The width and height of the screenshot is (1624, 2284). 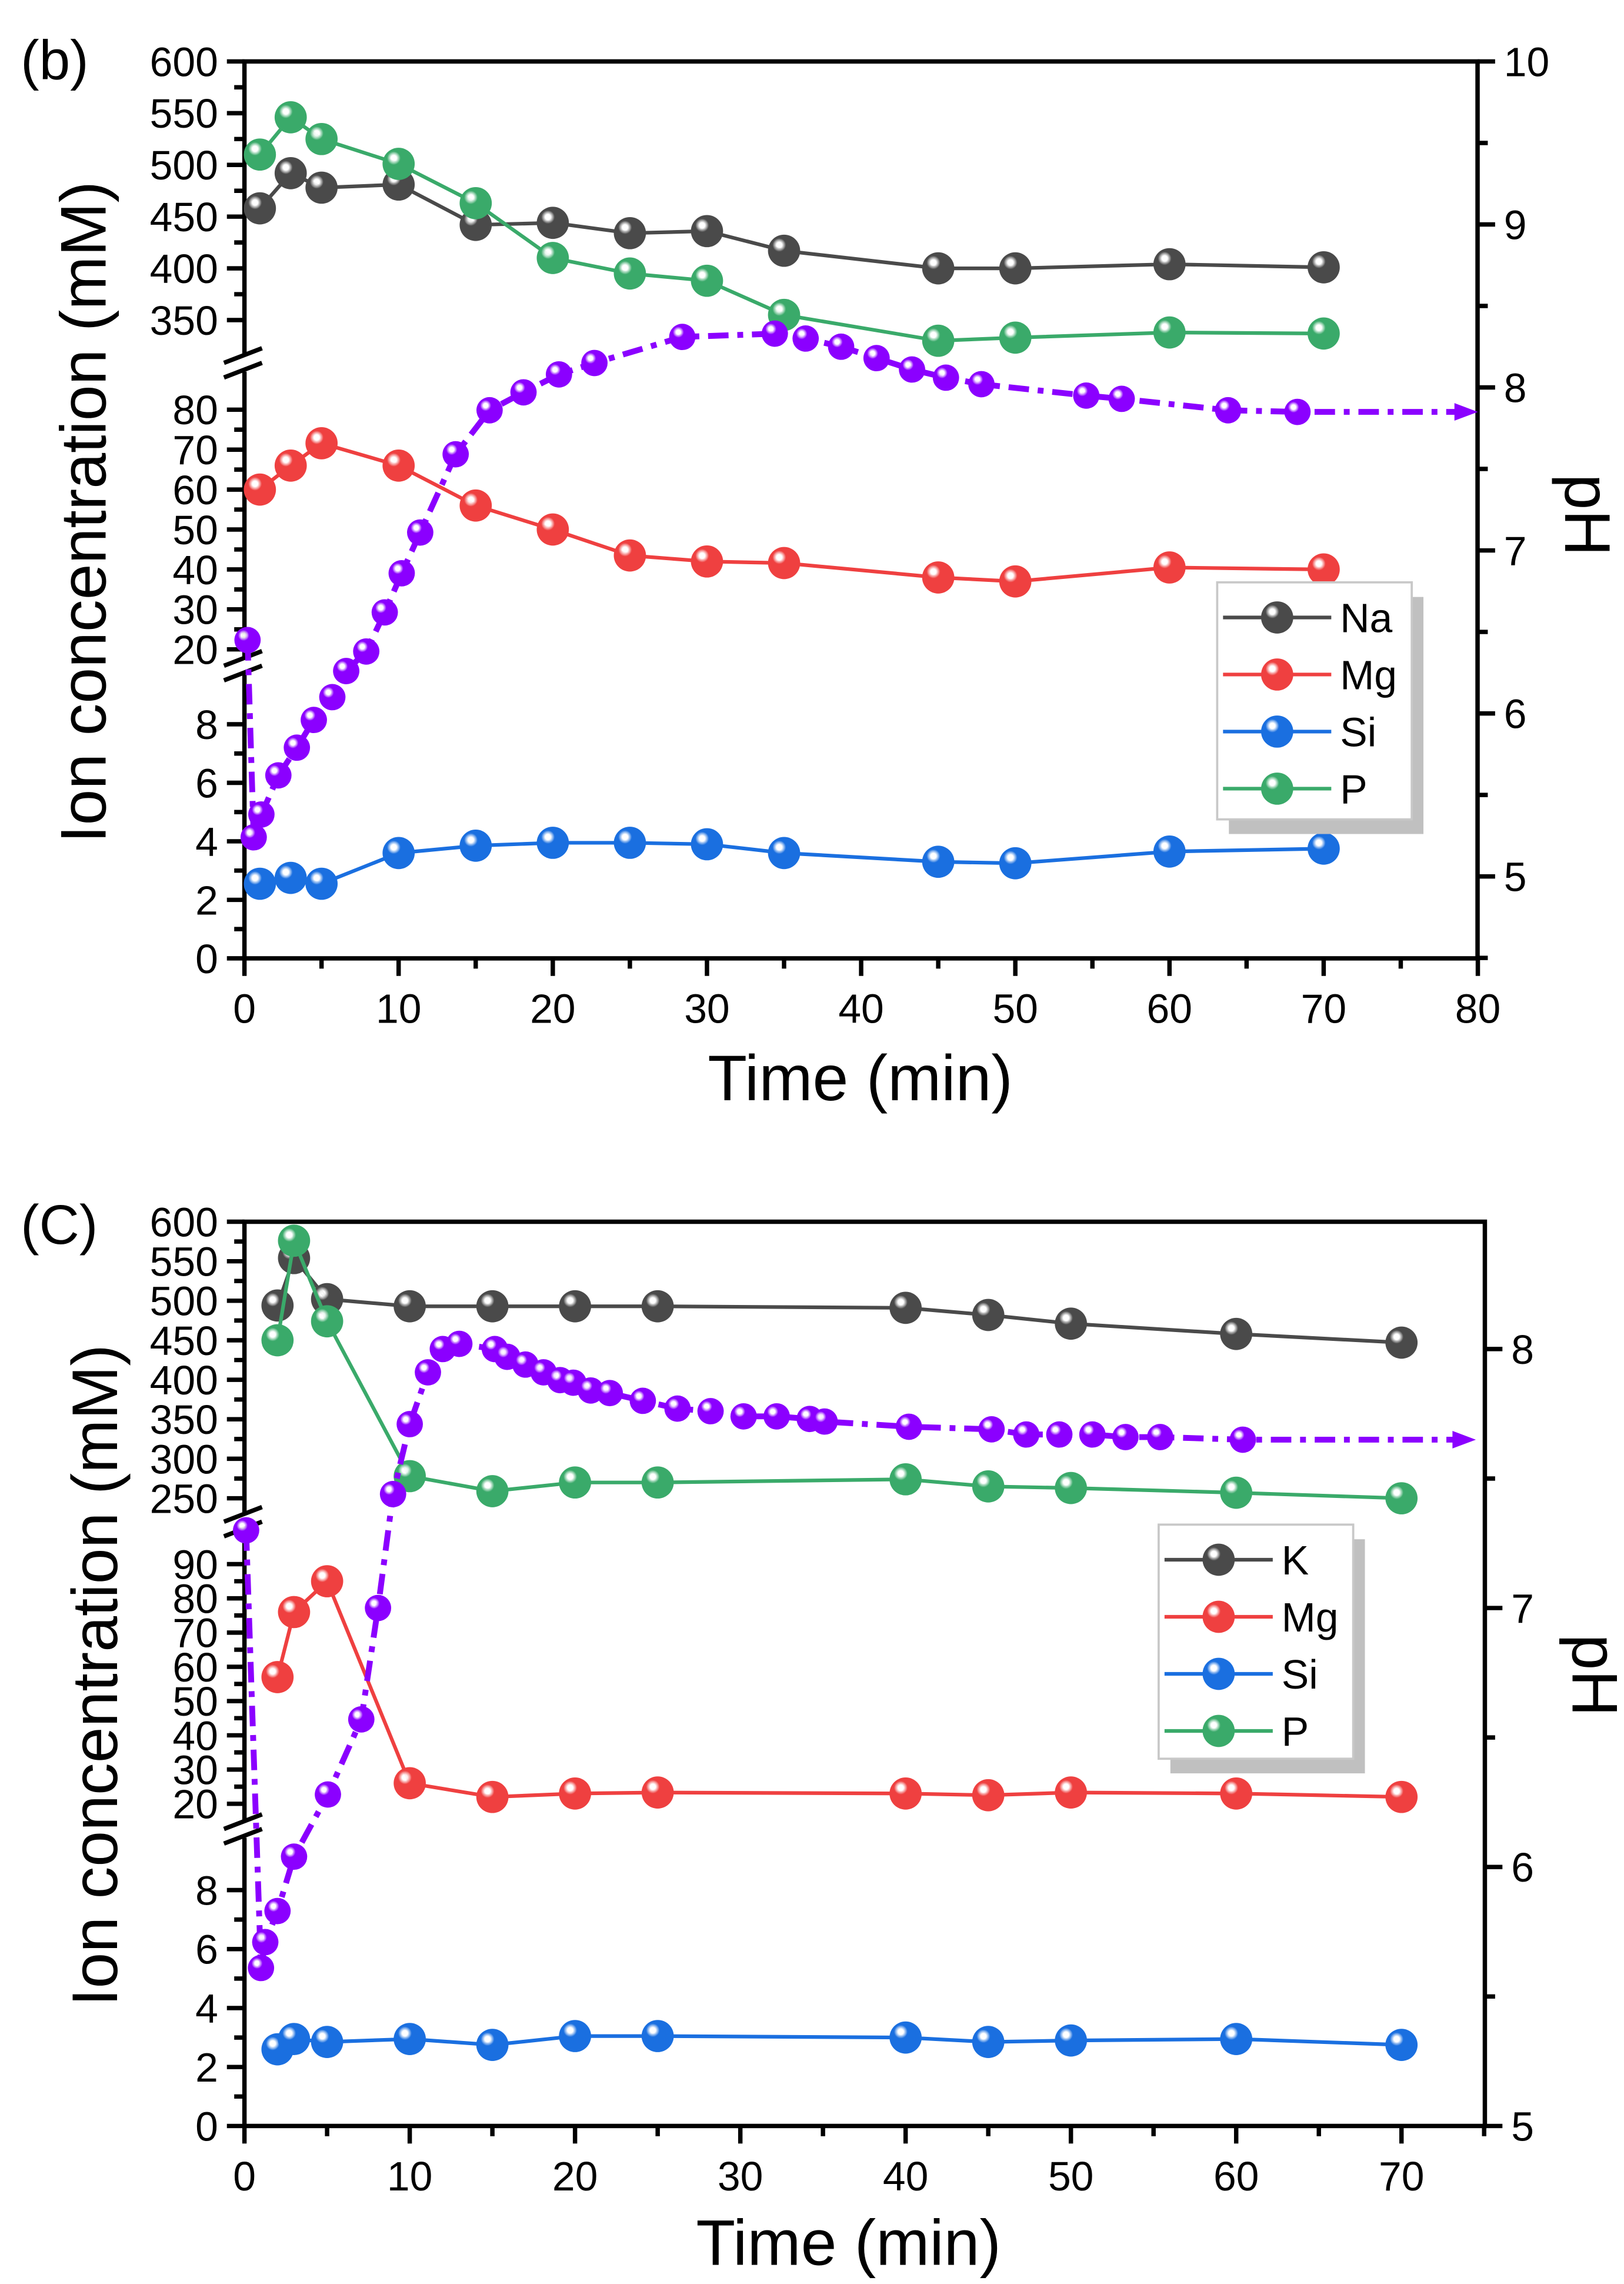 What do you see at coordinates (575, 2176) in the screenshot?
I see `x-tick-label: 20` at bounding box center [575, 2176].